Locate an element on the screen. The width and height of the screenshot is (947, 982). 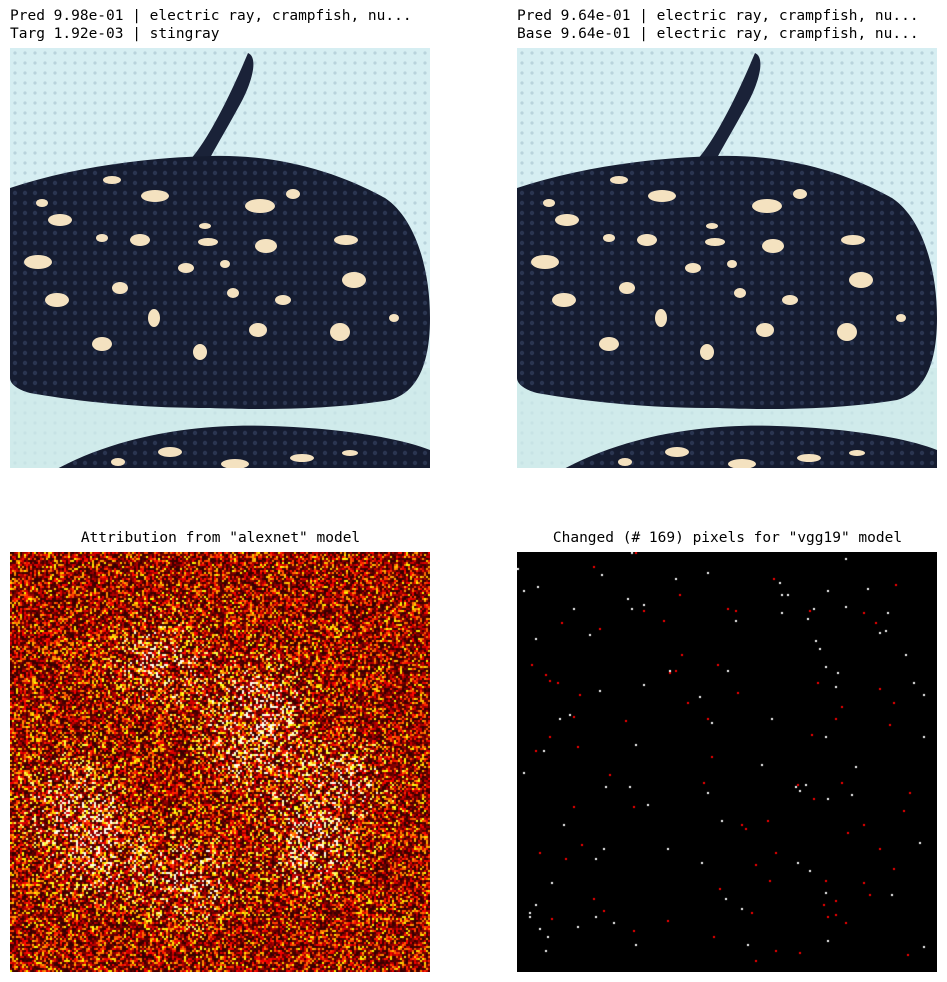
target-line: Targ 1.92e-03 | stingray is located at coordinates (115, 34).